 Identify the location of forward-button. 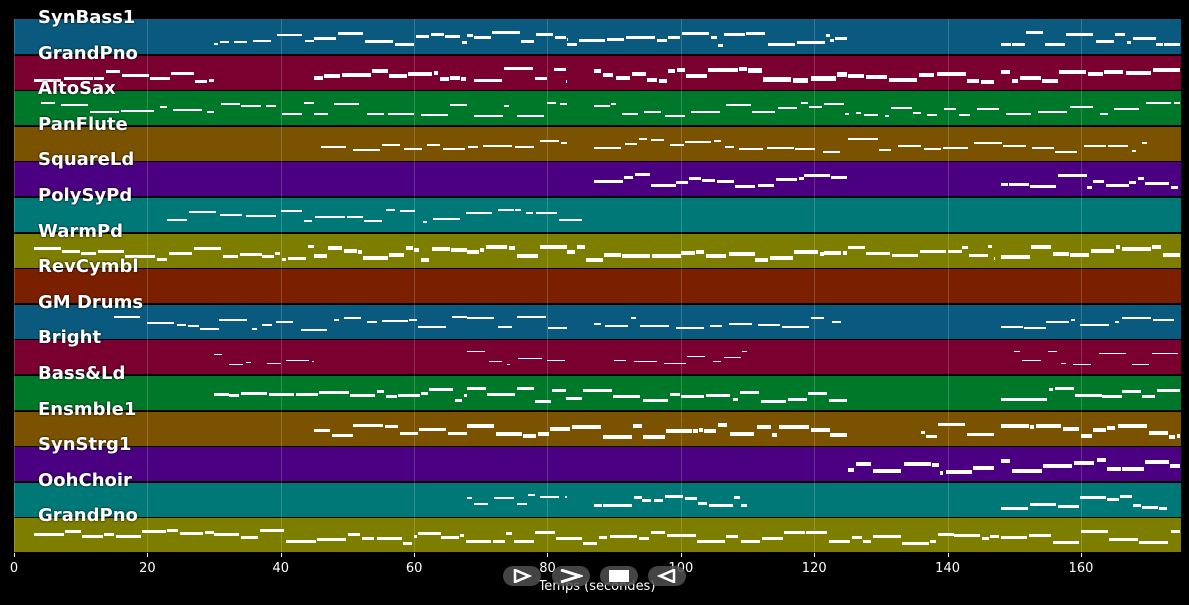
(571, 576).